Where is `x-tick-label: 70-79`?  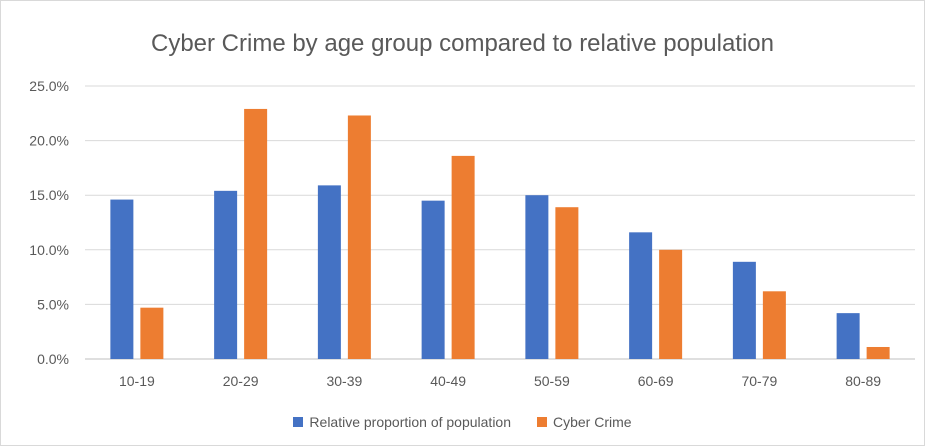
x-tick-label: 70-79 is located at coordinates (759, 381).